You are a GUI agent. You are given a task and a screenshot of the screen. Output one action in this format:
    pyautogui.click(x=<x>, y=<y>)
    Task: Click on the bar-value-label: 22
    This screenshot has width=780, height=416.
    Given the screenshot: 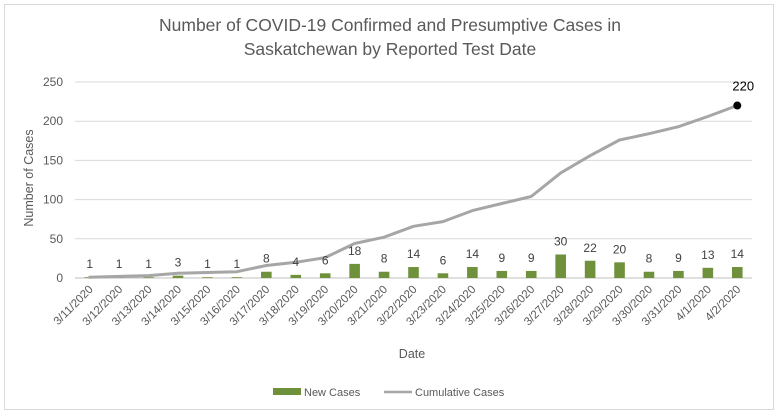 What is the action you would take?
    pyautogui.click(x=590, y=248)
    